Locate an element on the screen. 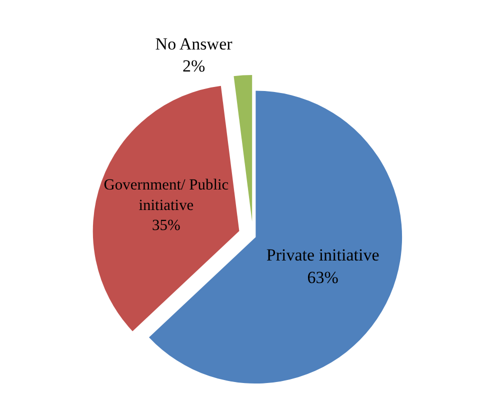 This screenshot has width=495, height=418. data-label: 2% is located at coordinates (194, 66).